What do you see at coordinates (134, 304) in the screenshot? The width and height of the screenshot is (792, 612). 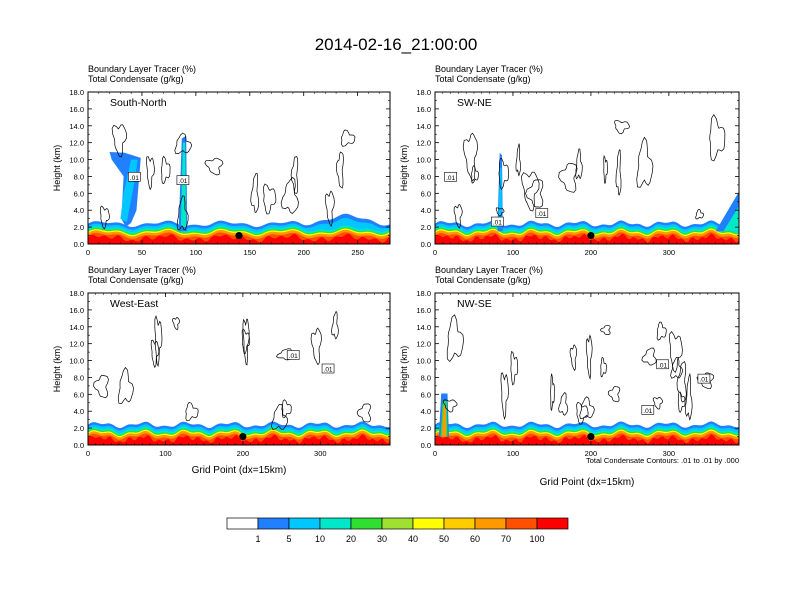 I see `cross-section-label: West-East` at bounding box center [134, 304].